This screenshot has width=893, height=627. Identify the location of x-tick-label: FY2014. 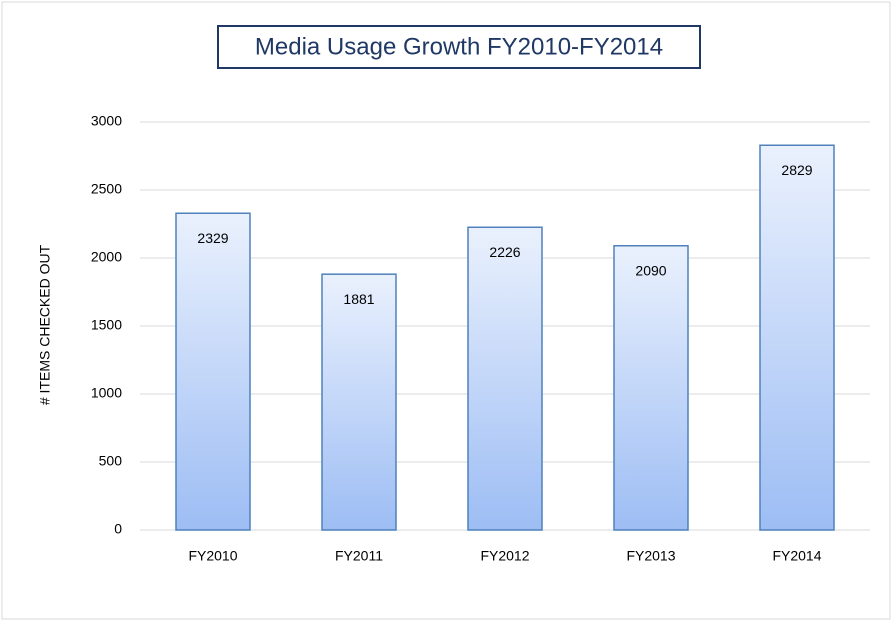
(796, 556).